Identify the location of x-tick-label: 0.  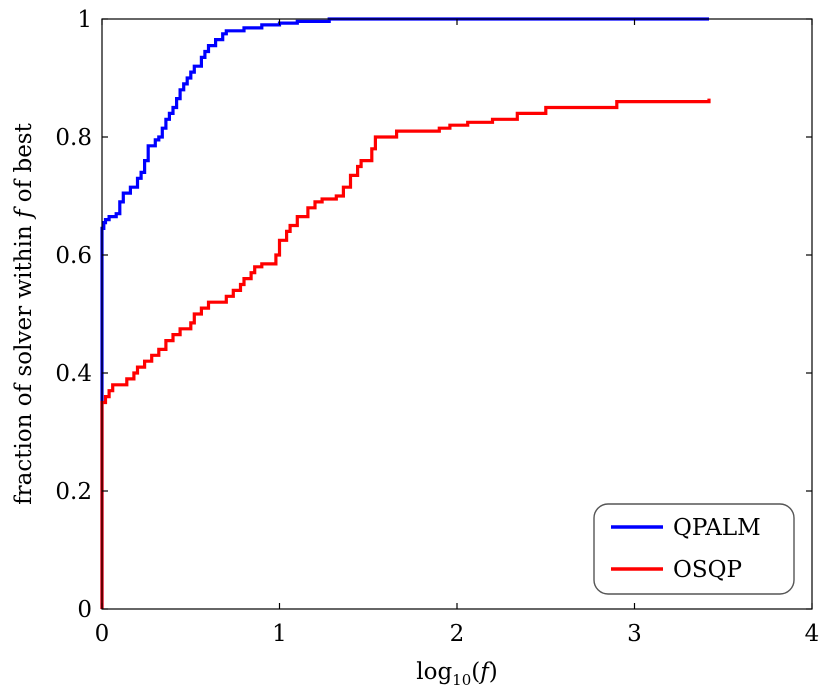
(102, 634).